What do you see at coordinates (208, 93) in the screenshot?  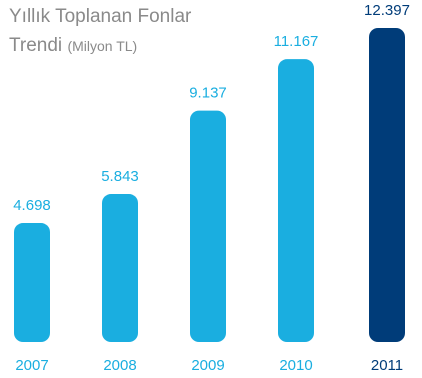 I see `value-label-2009: 9.137` at bounding box center [208, 93].